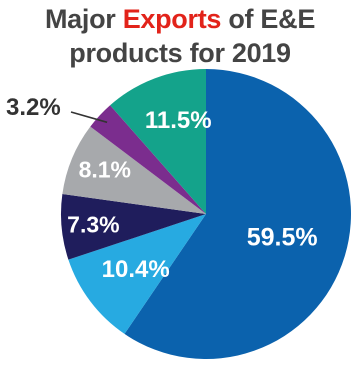  Describe the element at coordinates (89, 117) in the screenshot. I see `leader-line` at that location.